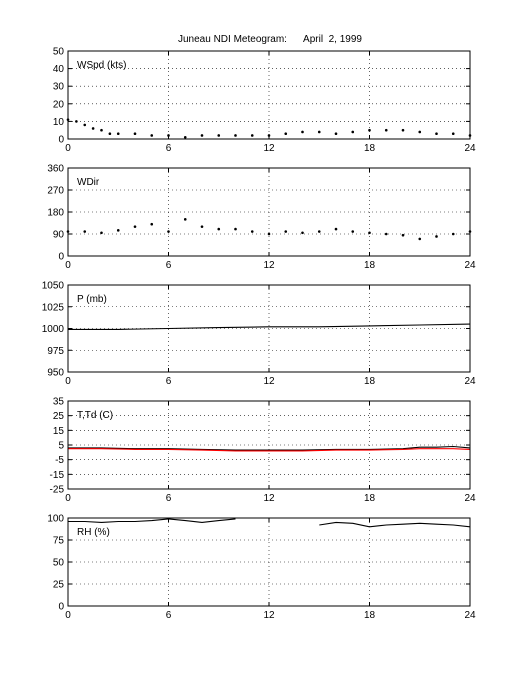  Describe the element at coordinates (59, 431) in the screenshot. I see `y-tick-label: 15` at that location.